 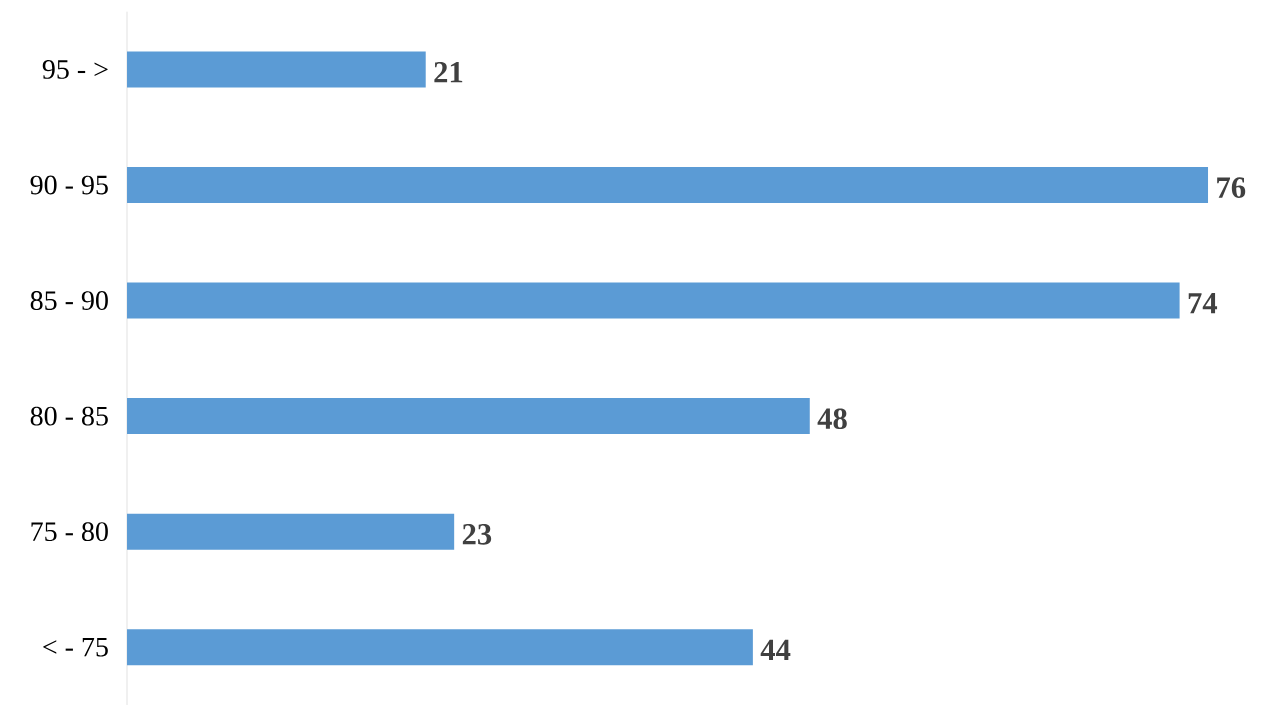 What do you see at coordinates (69, 416) in the screenshot?
I see `y-tick-label: 80 - 85` at bounding box center [69, 416].